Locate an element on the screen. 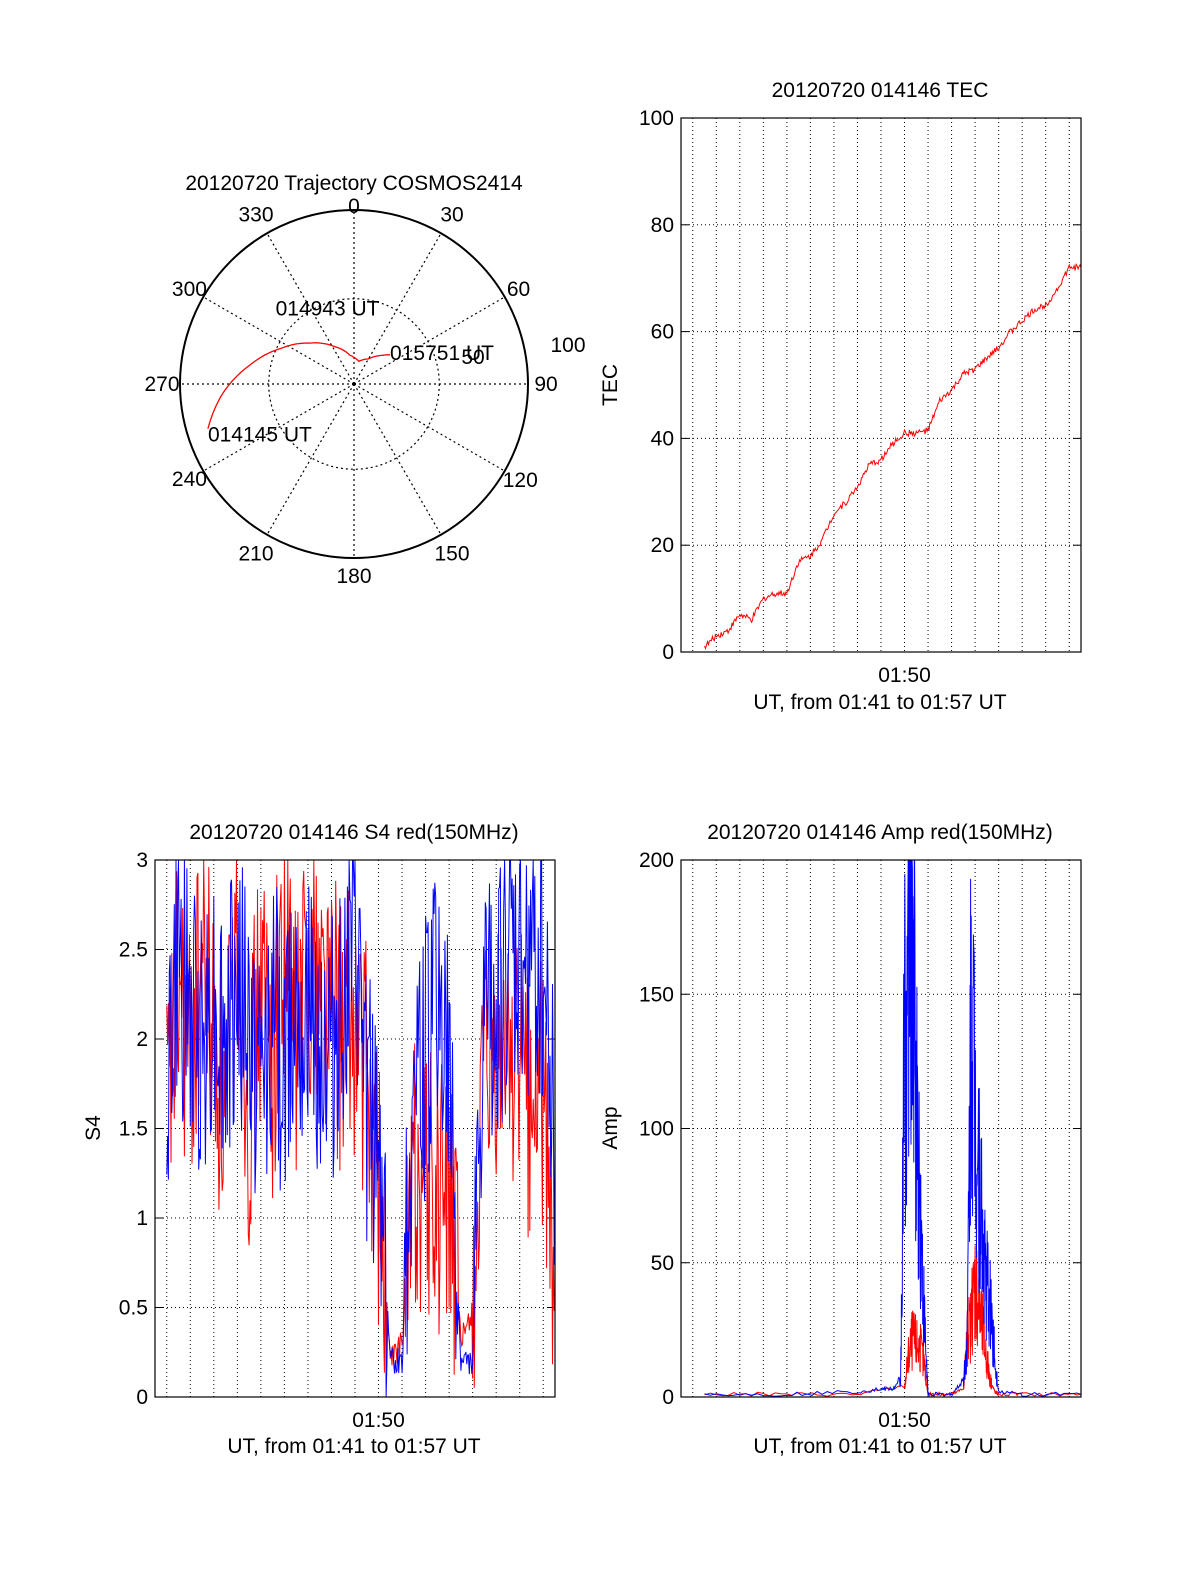  amp-ylabel: Amp is located at coordinates (610, 1127).